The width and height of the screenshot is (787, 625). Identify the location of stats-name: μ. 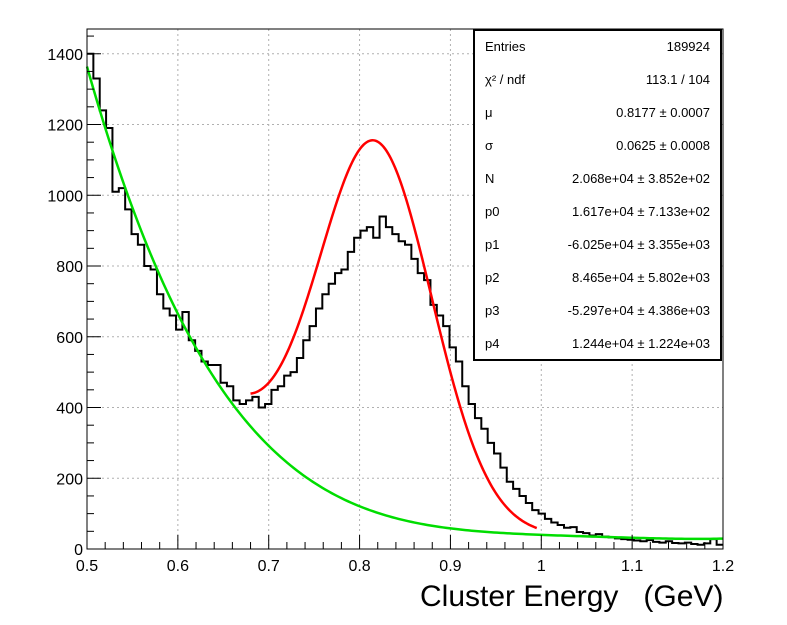
(489, 112).